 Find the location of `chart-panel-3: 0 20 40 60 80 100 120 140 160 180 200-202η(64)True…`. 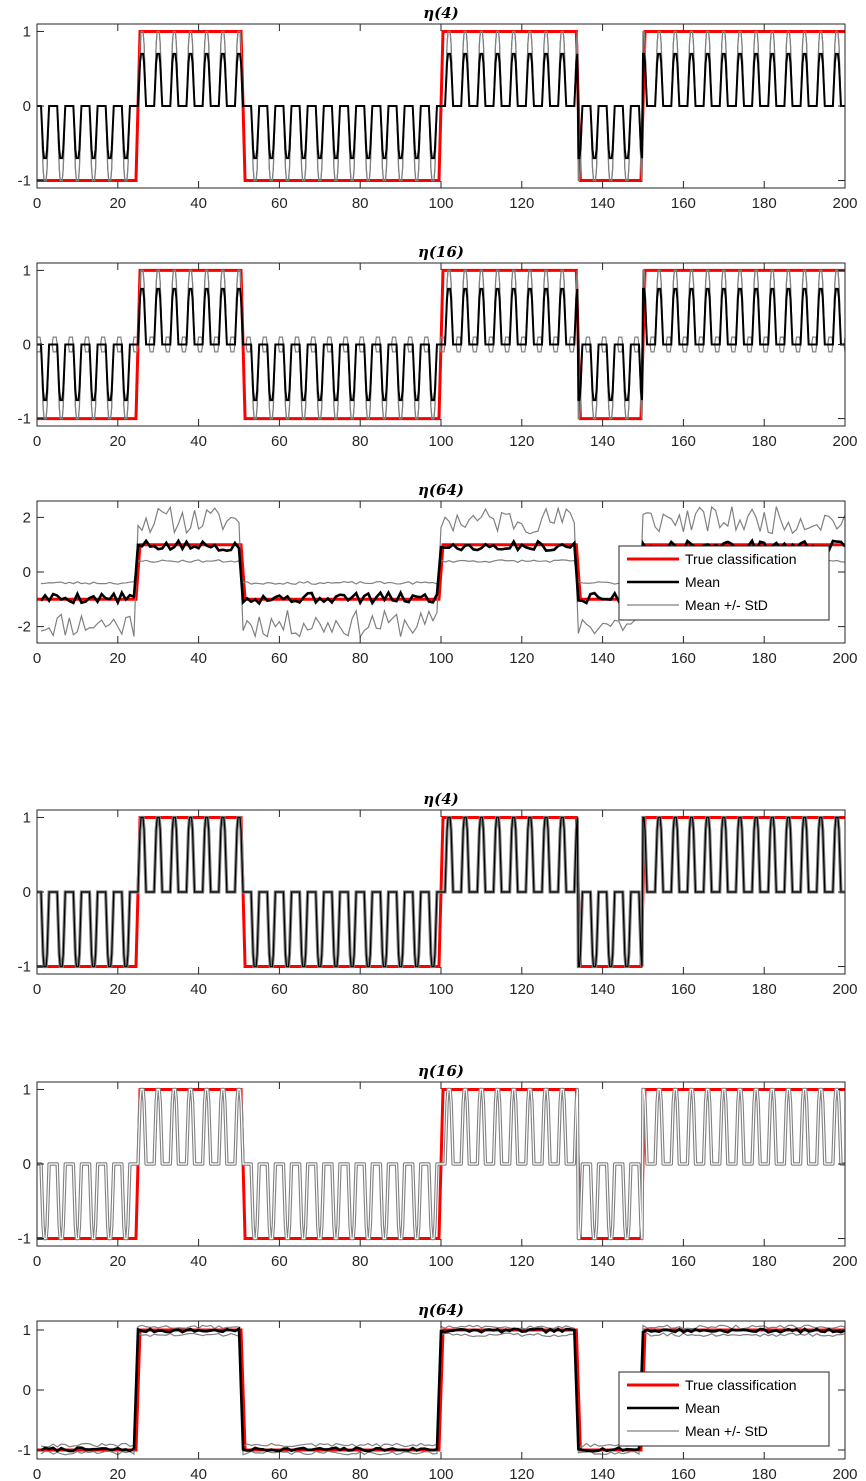

chart-panel-3: 0 20 40 60 80 100 120 140 160 180 200-202η(64)True… is located at coordinates (438, 574).